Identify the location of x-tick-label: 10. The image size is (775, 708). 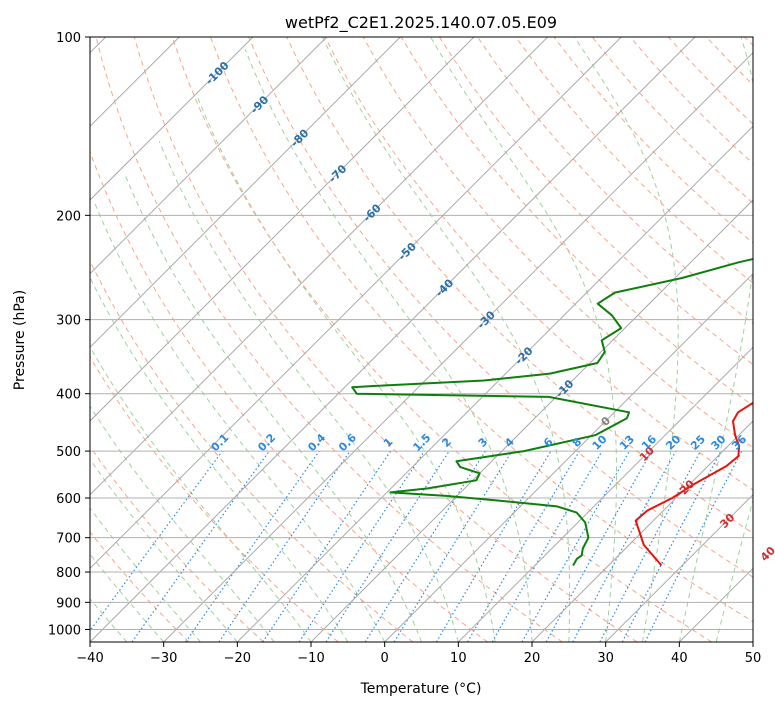
(458, 658).